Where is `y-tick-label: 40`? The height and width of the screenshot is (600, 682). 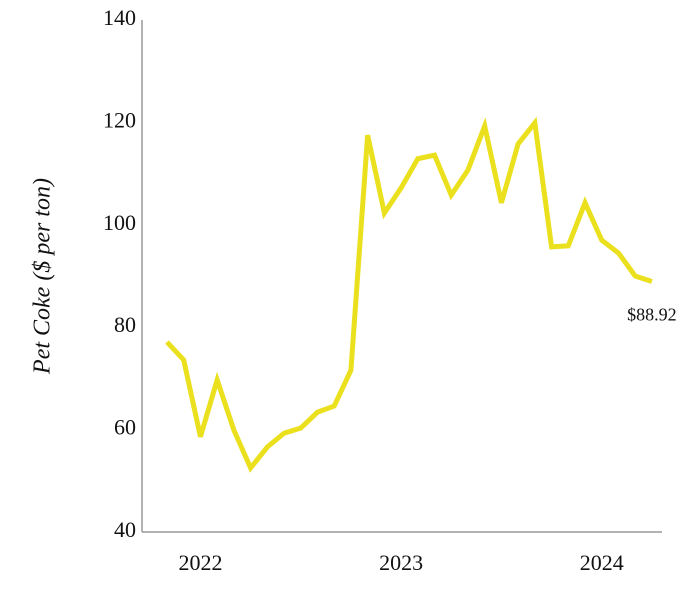
y-tick-label: 40 is located at coordinates (125, 529).